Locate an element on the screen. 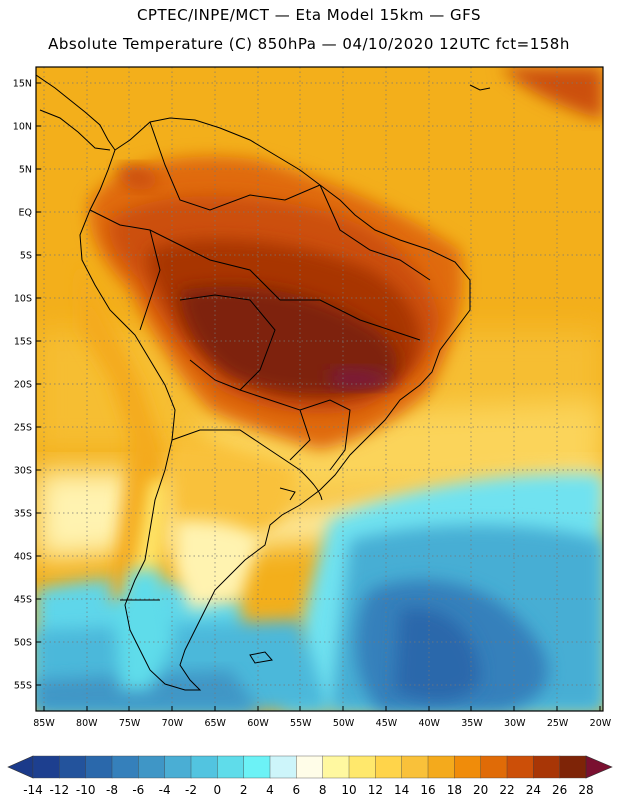 This screenshot has height=800, width=618. colorbar-label: -4 is located at coordinates (165, 790).